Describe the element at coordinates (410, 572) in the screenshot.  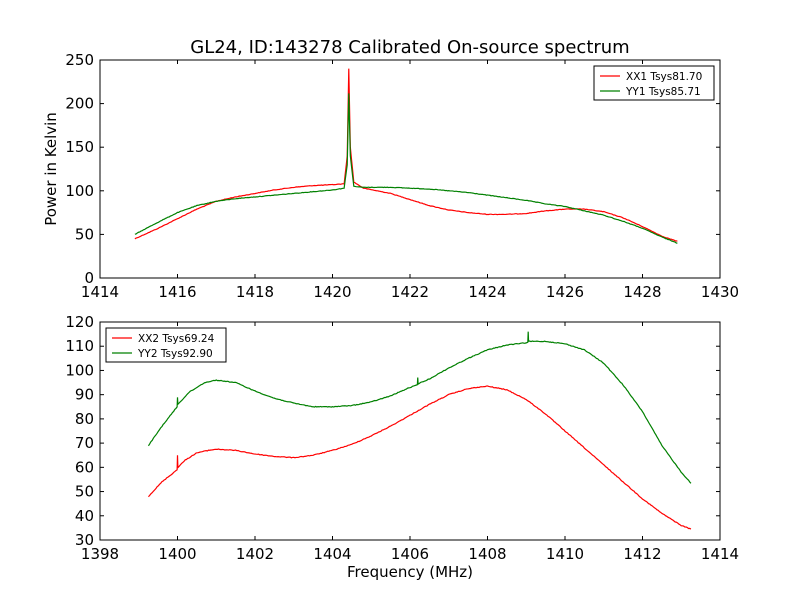
I see `x-axis-label: Frequency (MHz)` at that location.